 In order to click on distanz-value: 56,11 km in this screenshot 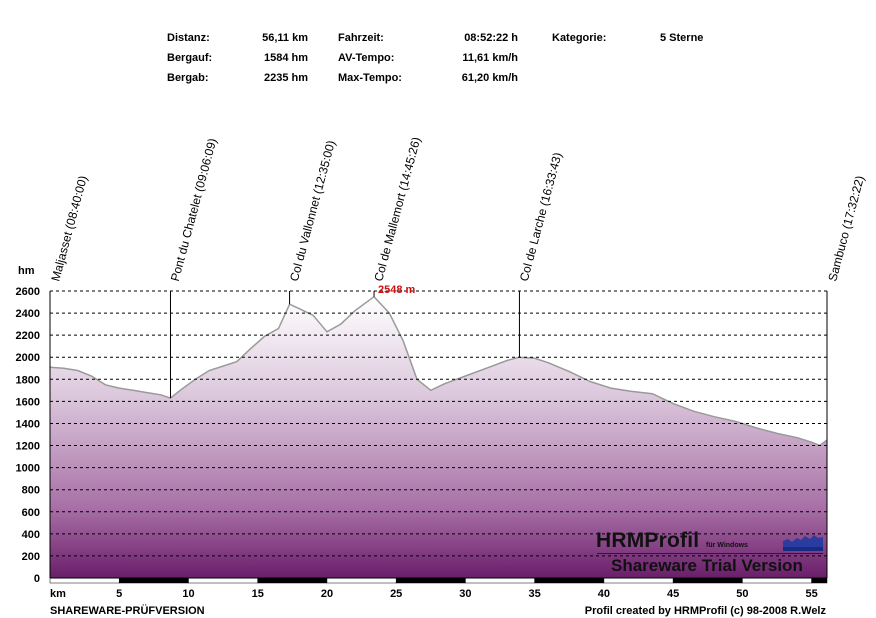, I will do `click(285, 38)`.